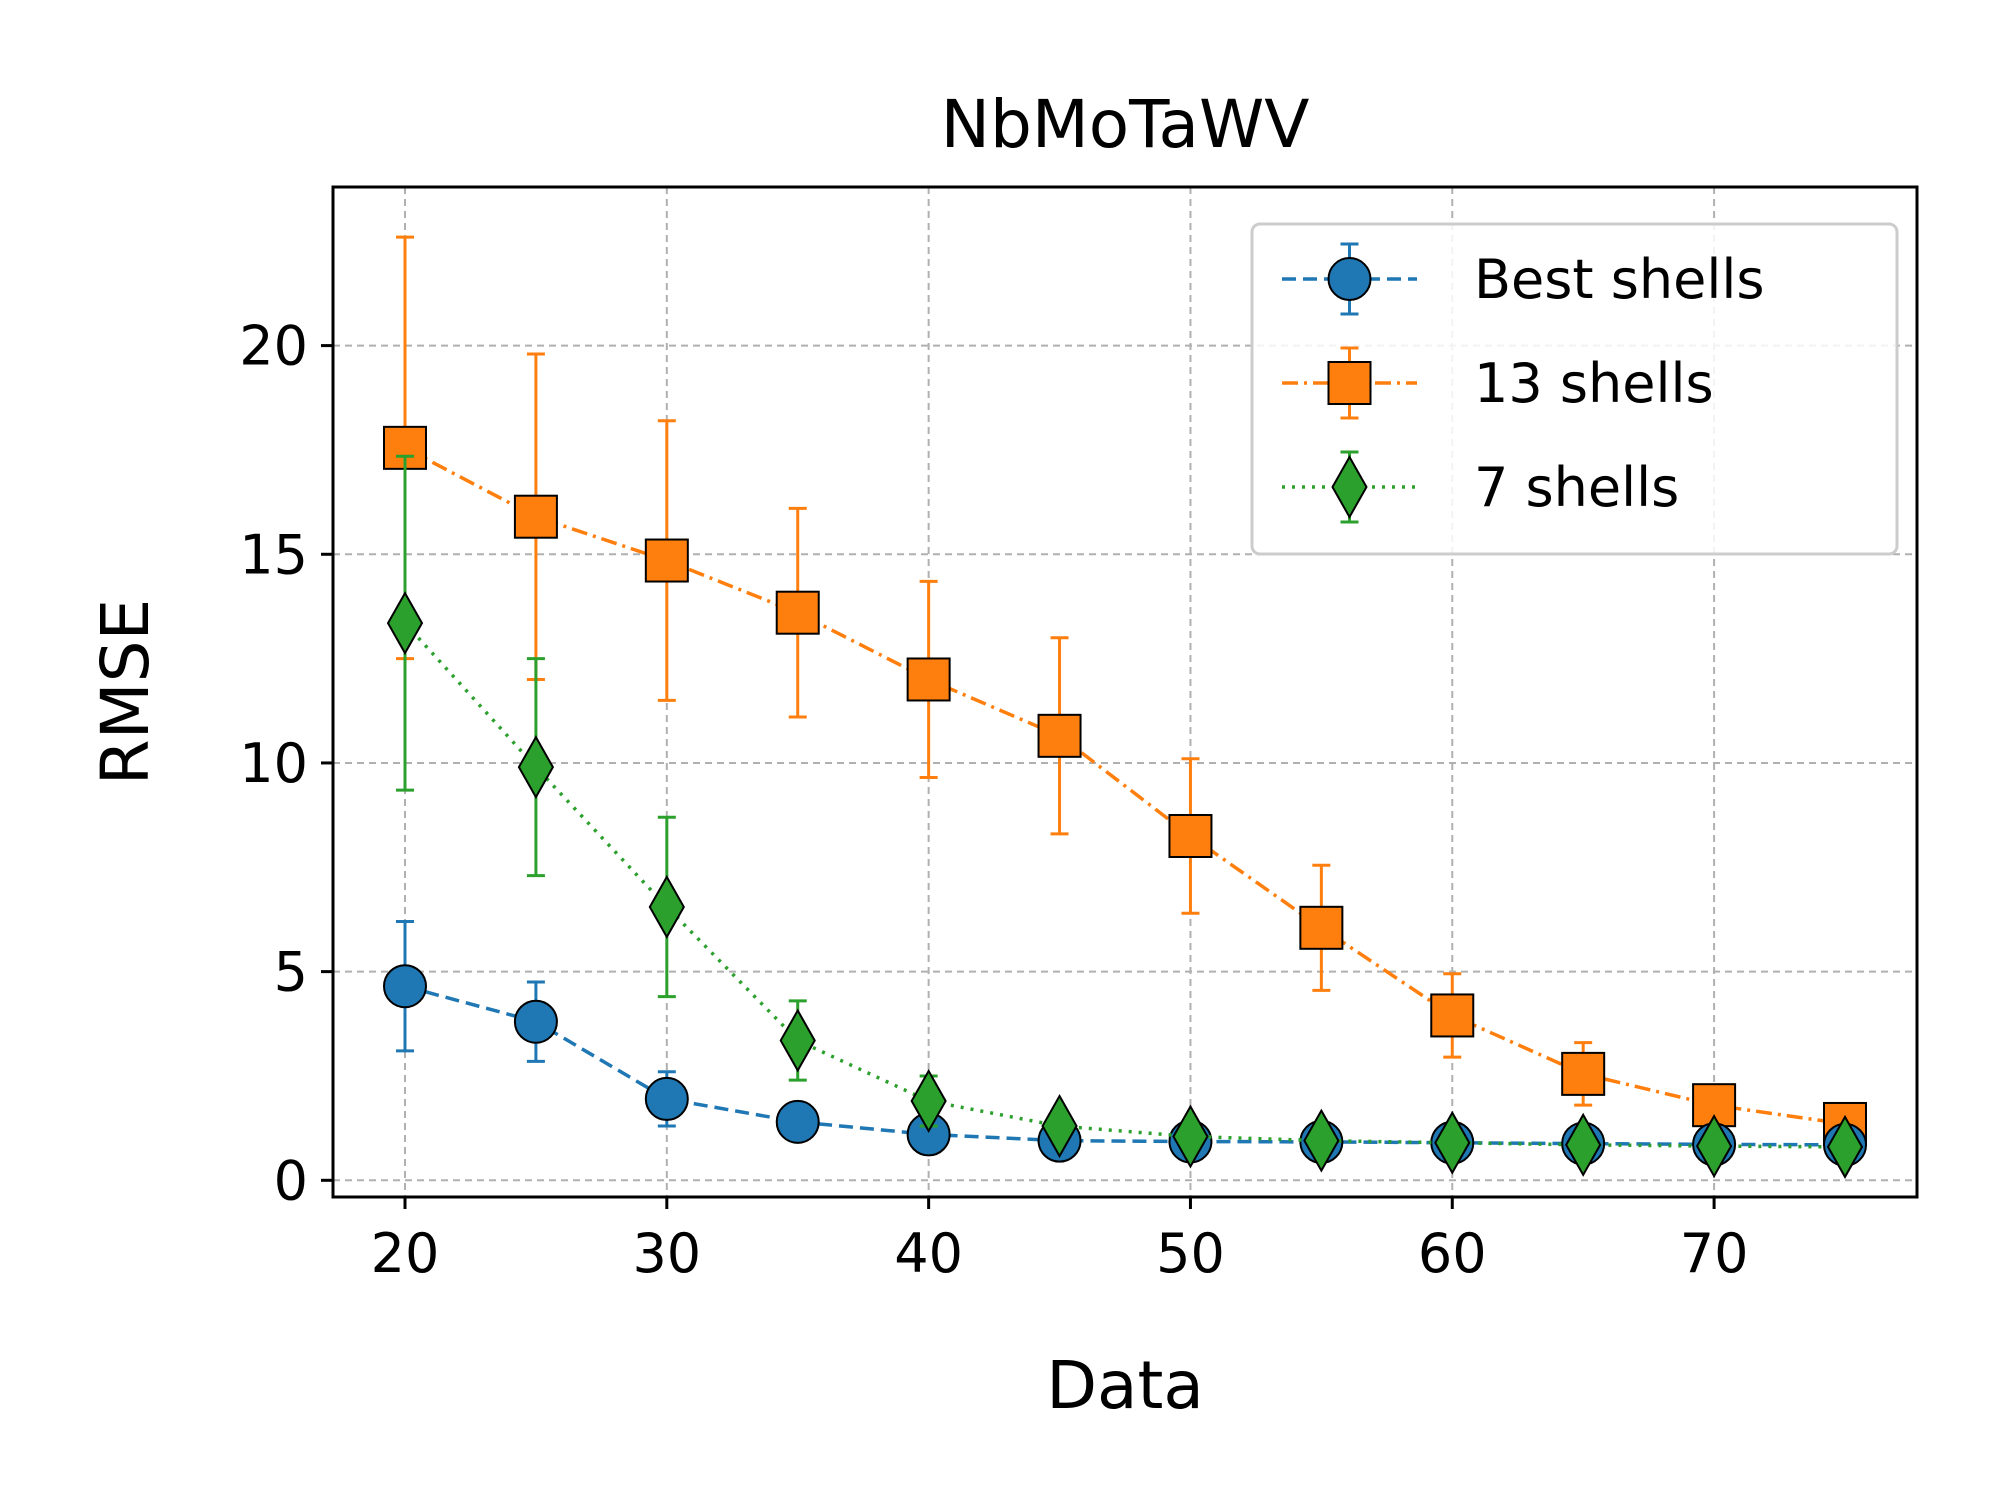 This screenshot has height=1500, width=2000. What do you see at coordinates (1594, 383) in the screenshot?
I see `legend-label: 13 shells` at bounding box center [1594, 383].